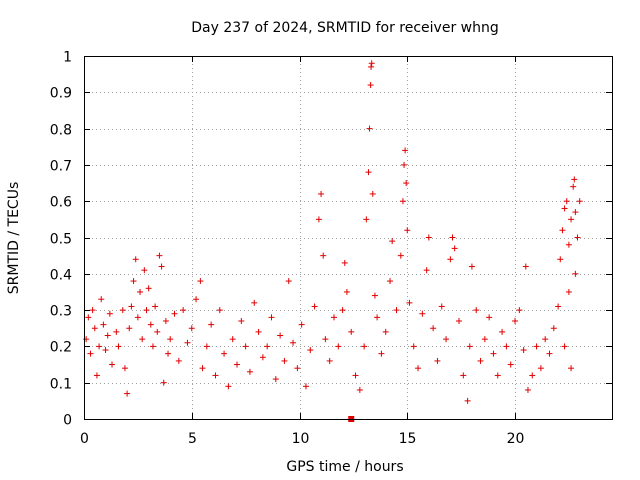 This screenshot has width=640, height=480. I want to click on y-tick-label: 0.4, so click(61, 276).